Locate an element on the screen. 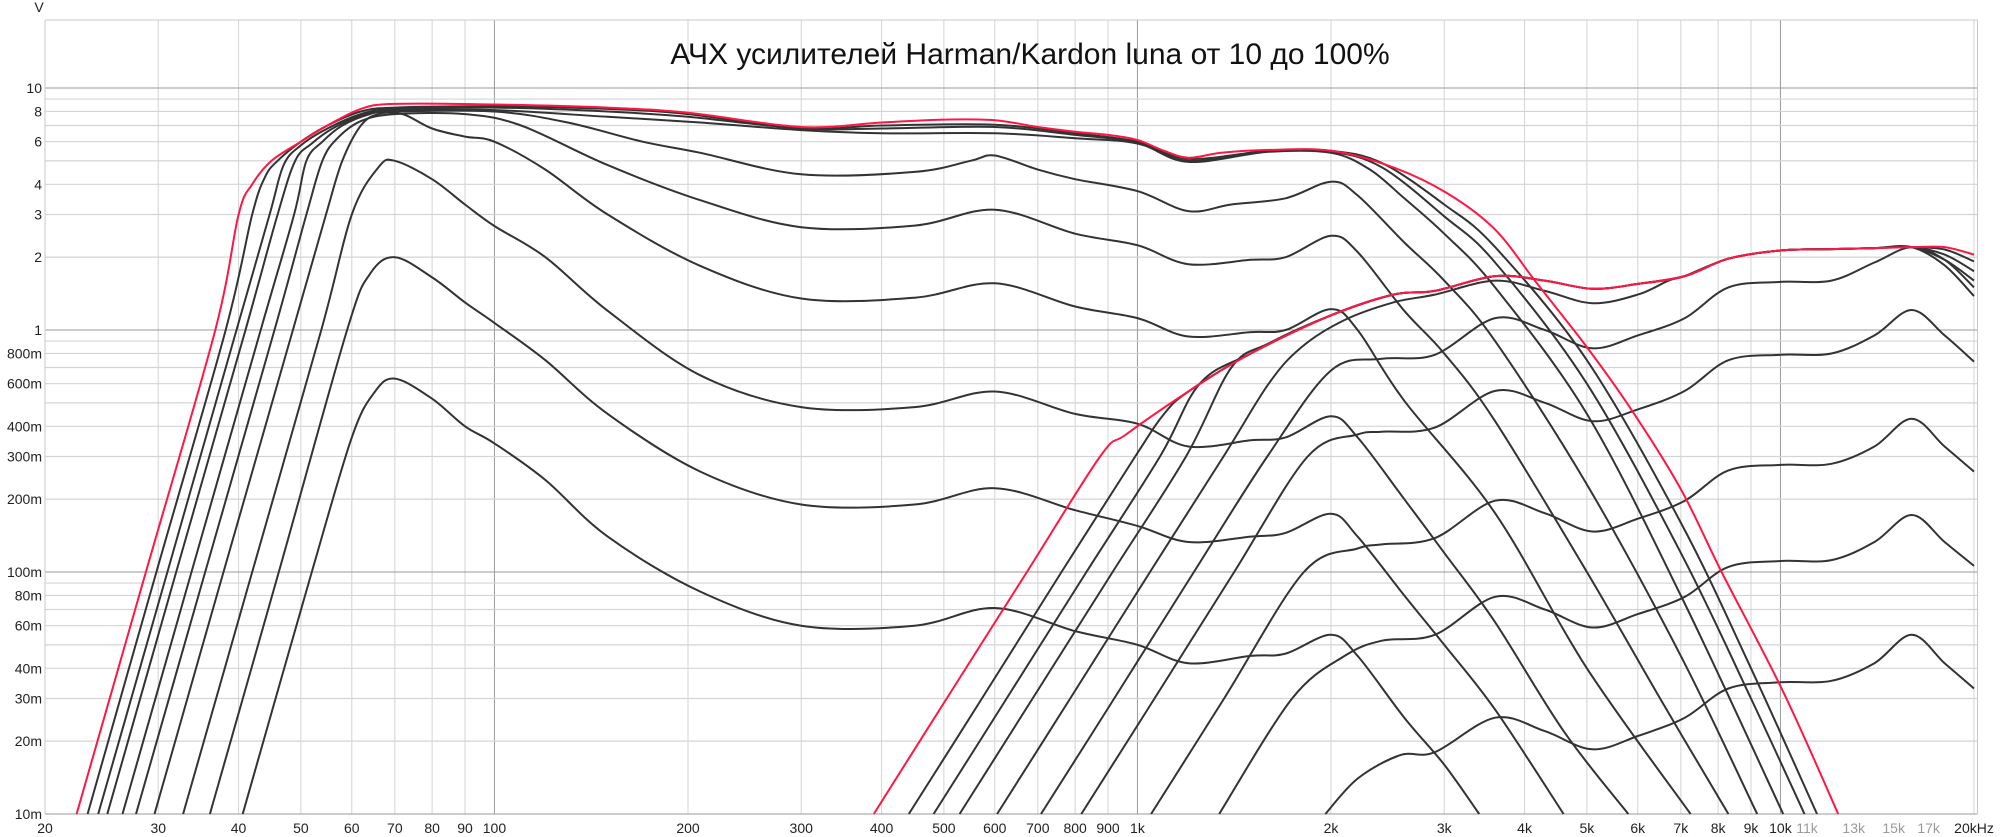 Image resolution: width=2000 pixels, height=837 pixels. x-tick-label: 600 is located at coordinates (995, 828).